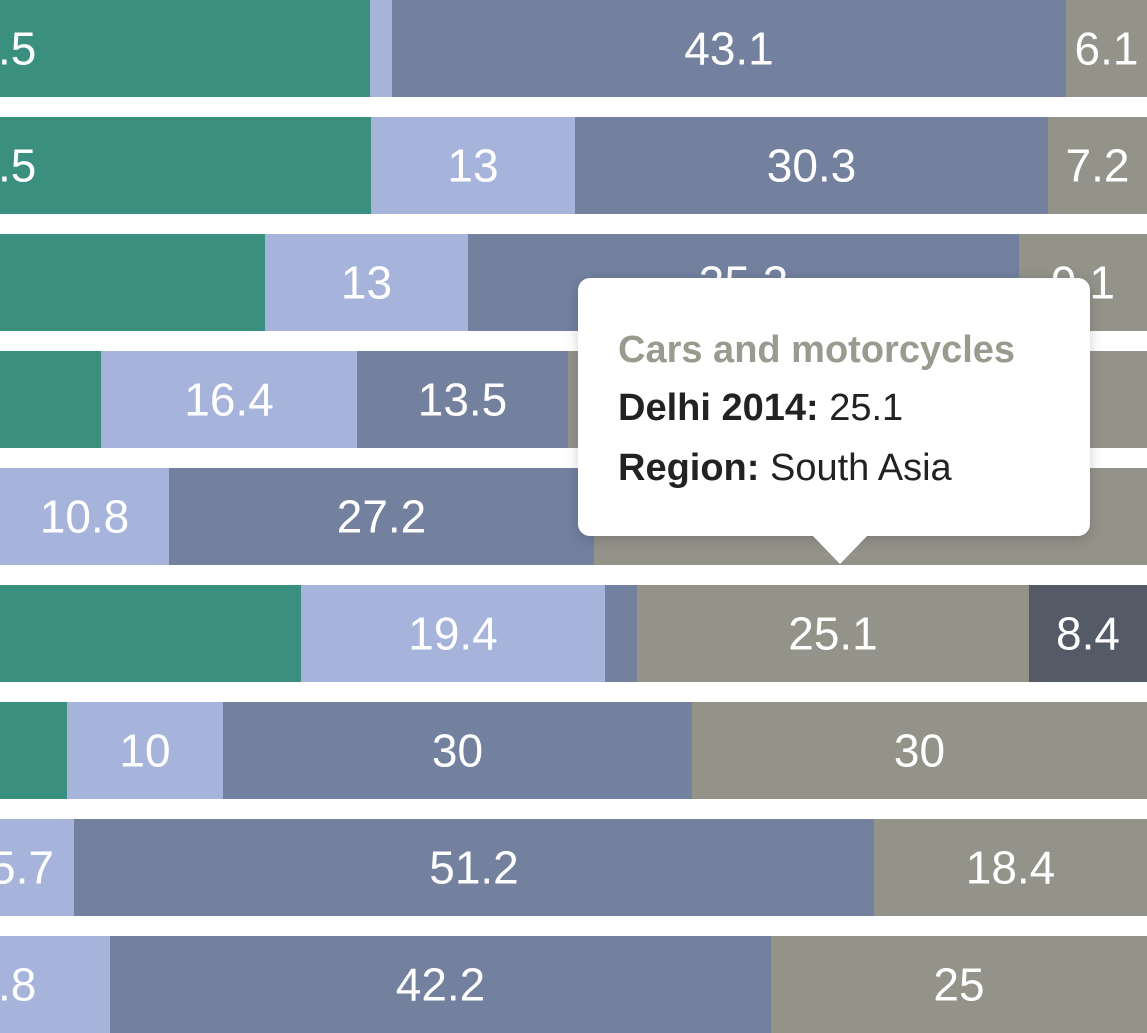 This screenshot has width=1147, height=1033. Describe the element at coordinates (27, 868) in the screenshot. I see `bar-value-label: 5.7` at that location.